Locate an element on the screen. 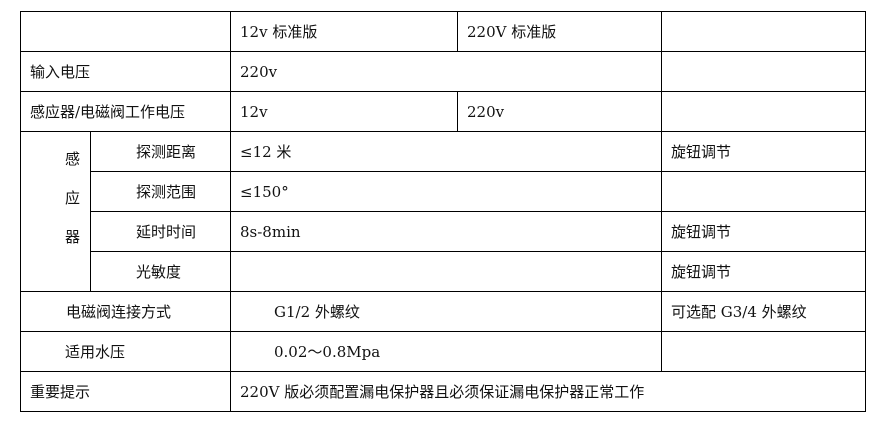 The image size is (895, 421). pressure-label: 适用水压 is located at coordinates (125, 351).